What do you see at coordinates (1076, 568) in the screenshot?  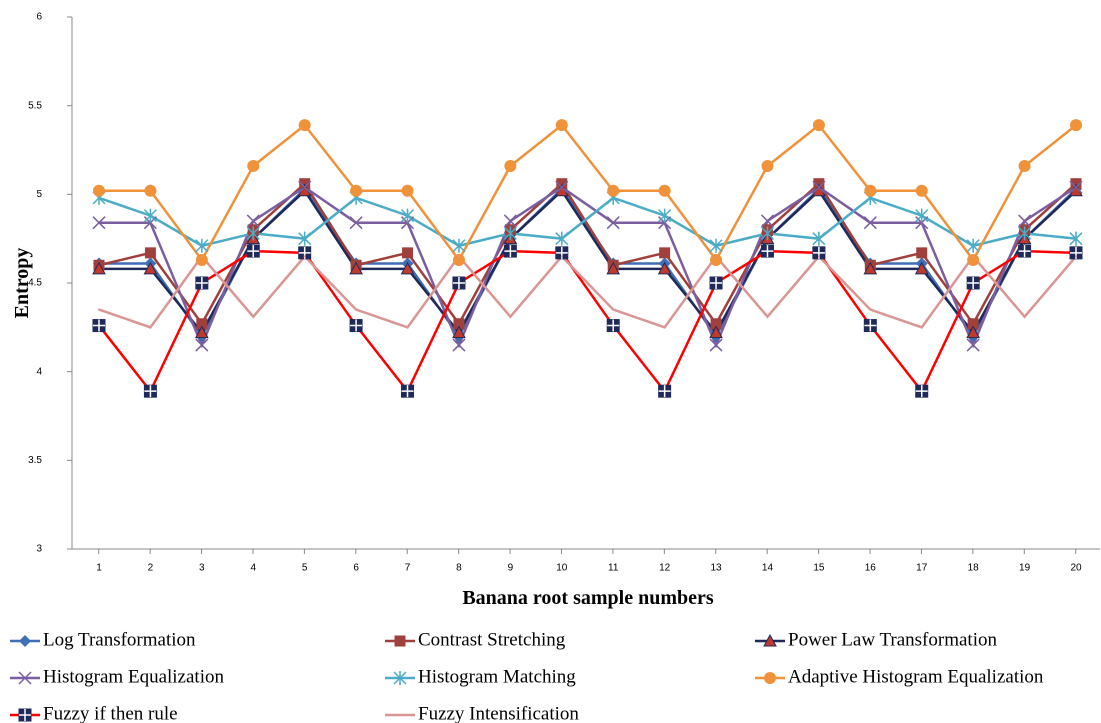 I see `x-tick-label: 20` at bounding box center [1076, 568].